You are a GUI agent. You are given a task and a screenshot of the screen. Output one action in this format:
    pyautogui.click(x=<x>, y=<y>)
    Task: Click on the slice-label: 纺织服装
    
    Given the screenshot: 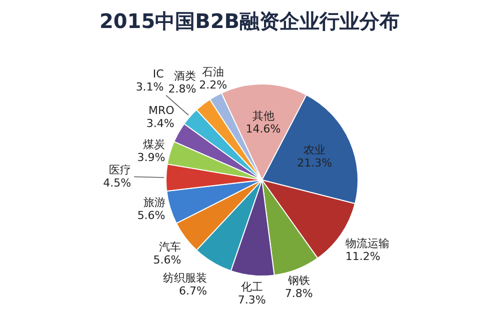 What is the action you would take?
    pyautogui.click(x=184, y=278)
    